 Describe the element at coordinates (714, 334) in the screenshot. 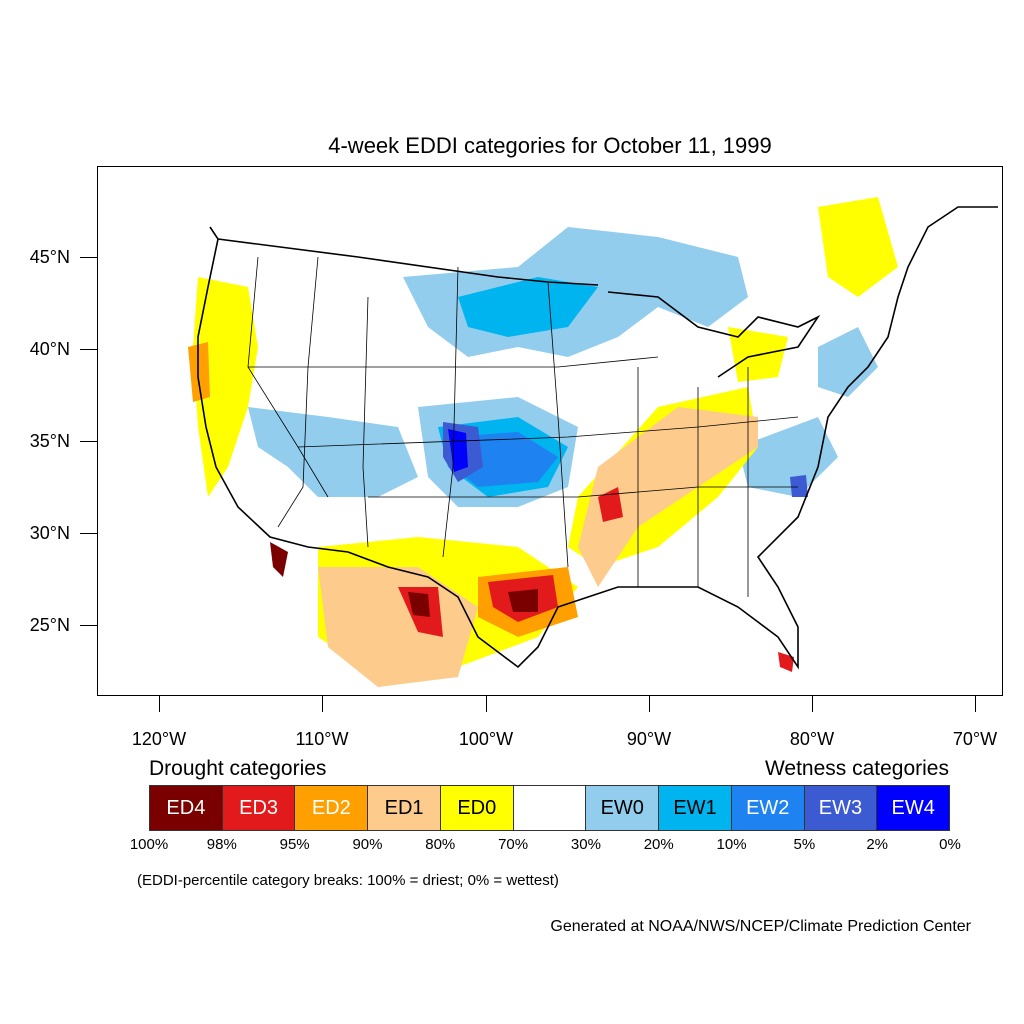

I see `great-lakes` at that location.